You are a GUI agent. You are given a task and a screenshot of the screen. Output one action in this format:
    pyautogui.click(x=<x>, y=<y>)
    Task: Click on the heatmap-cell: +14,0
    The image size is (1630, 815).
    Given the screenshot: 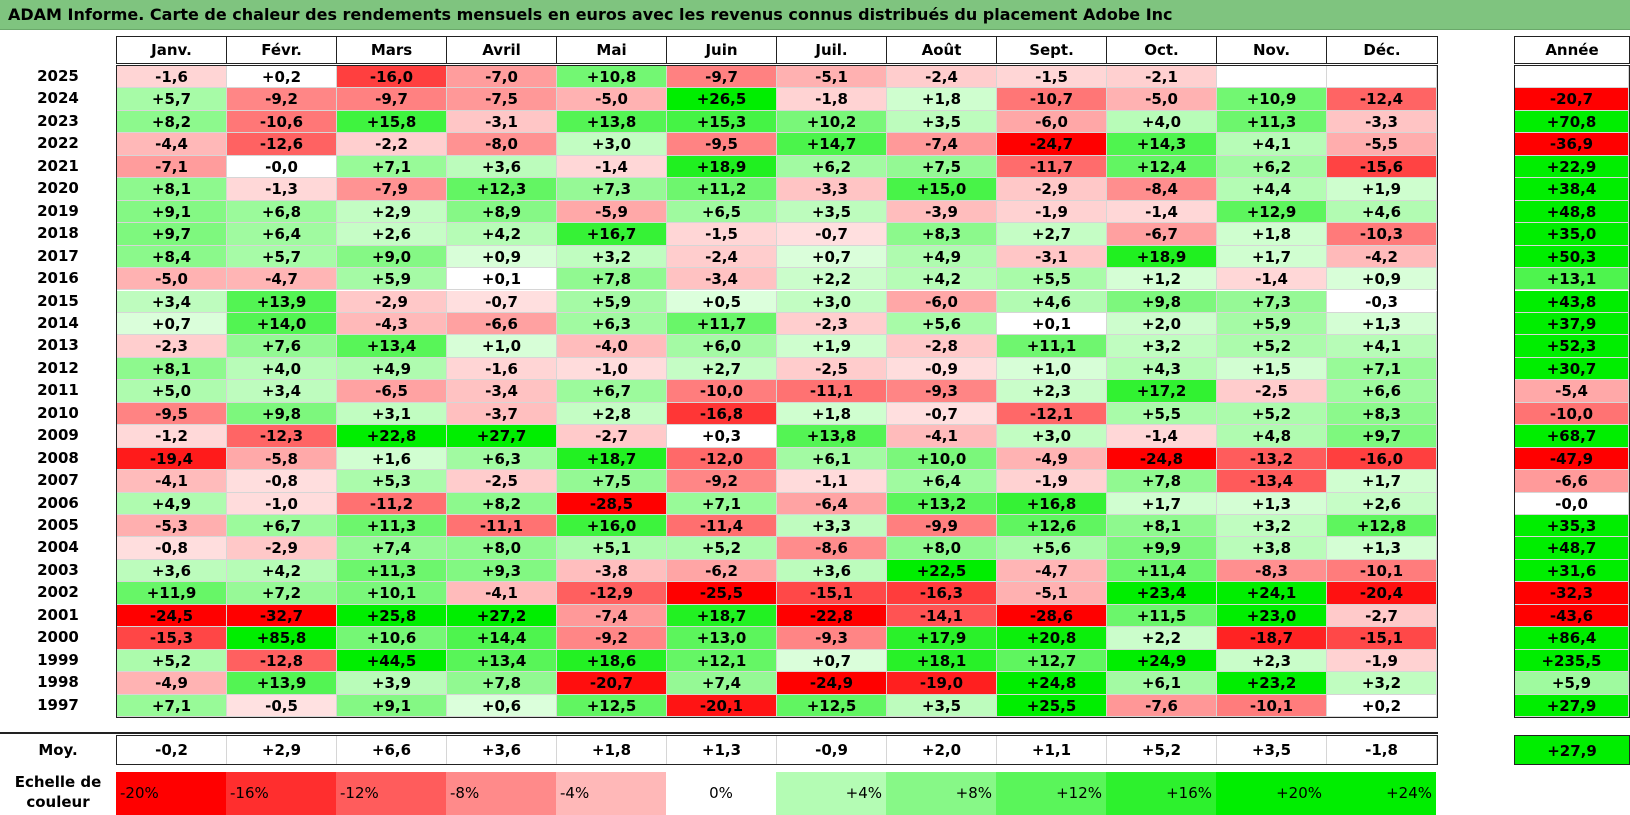 What is the action you would take?
    pyautogui.click(x=282, y=324)
    